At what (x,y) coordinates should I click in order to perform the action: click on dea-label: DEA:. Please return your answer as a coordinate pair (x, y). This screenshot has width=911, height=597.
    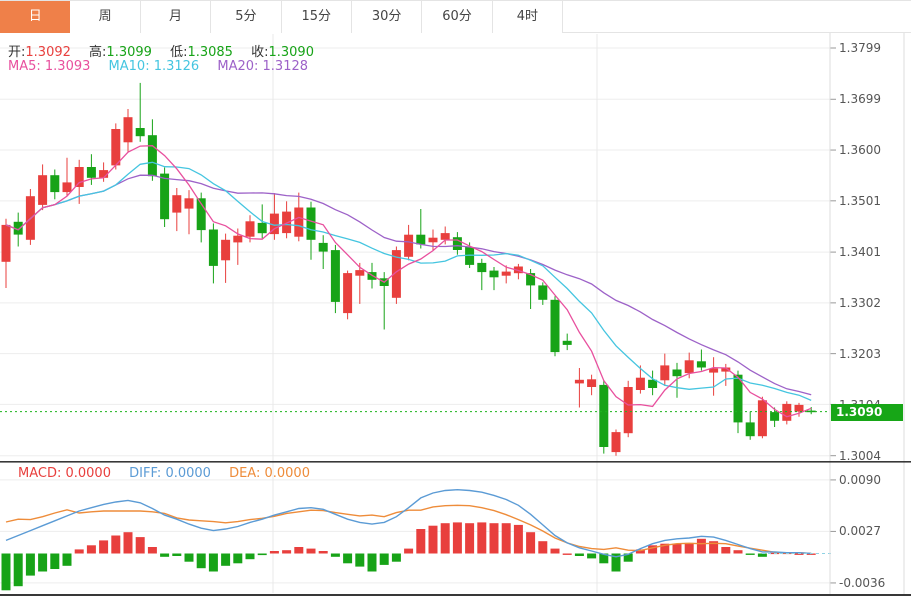
    Looking at the image, I should click on (247, 473).